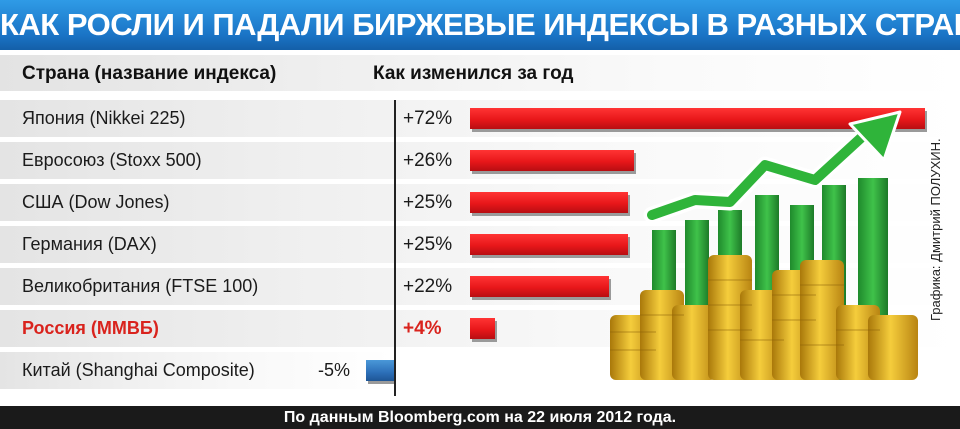 The height and width of the screenshot is (429, 960). What do you see at coordinates (149, 73) in the screenshot?
I see `column-header-country: Страна (название индекса)` at bounding box center [149, 73].